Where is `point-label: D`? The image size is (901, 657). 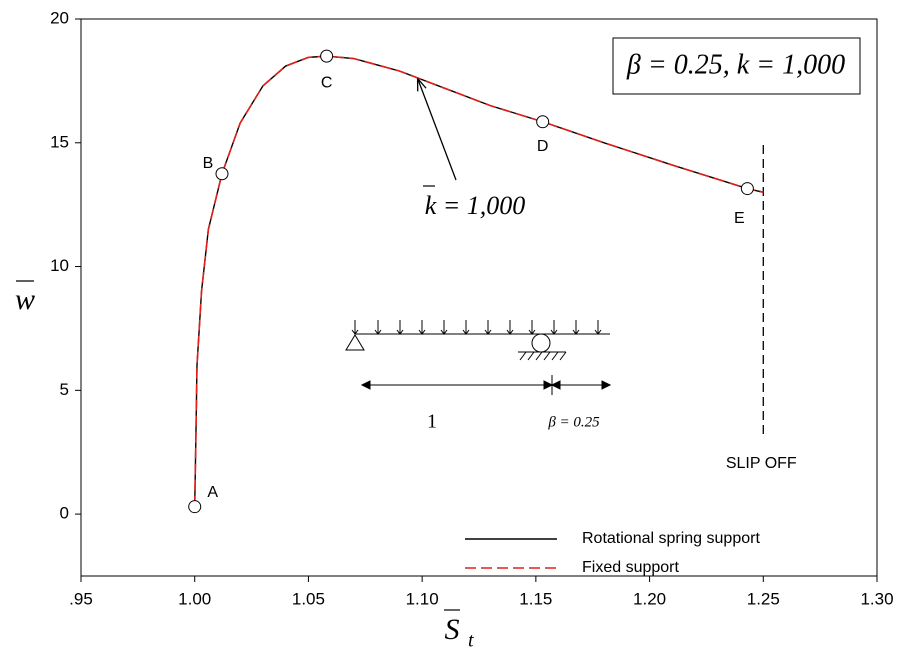 point-label: D is located at coordinates (543, 146).